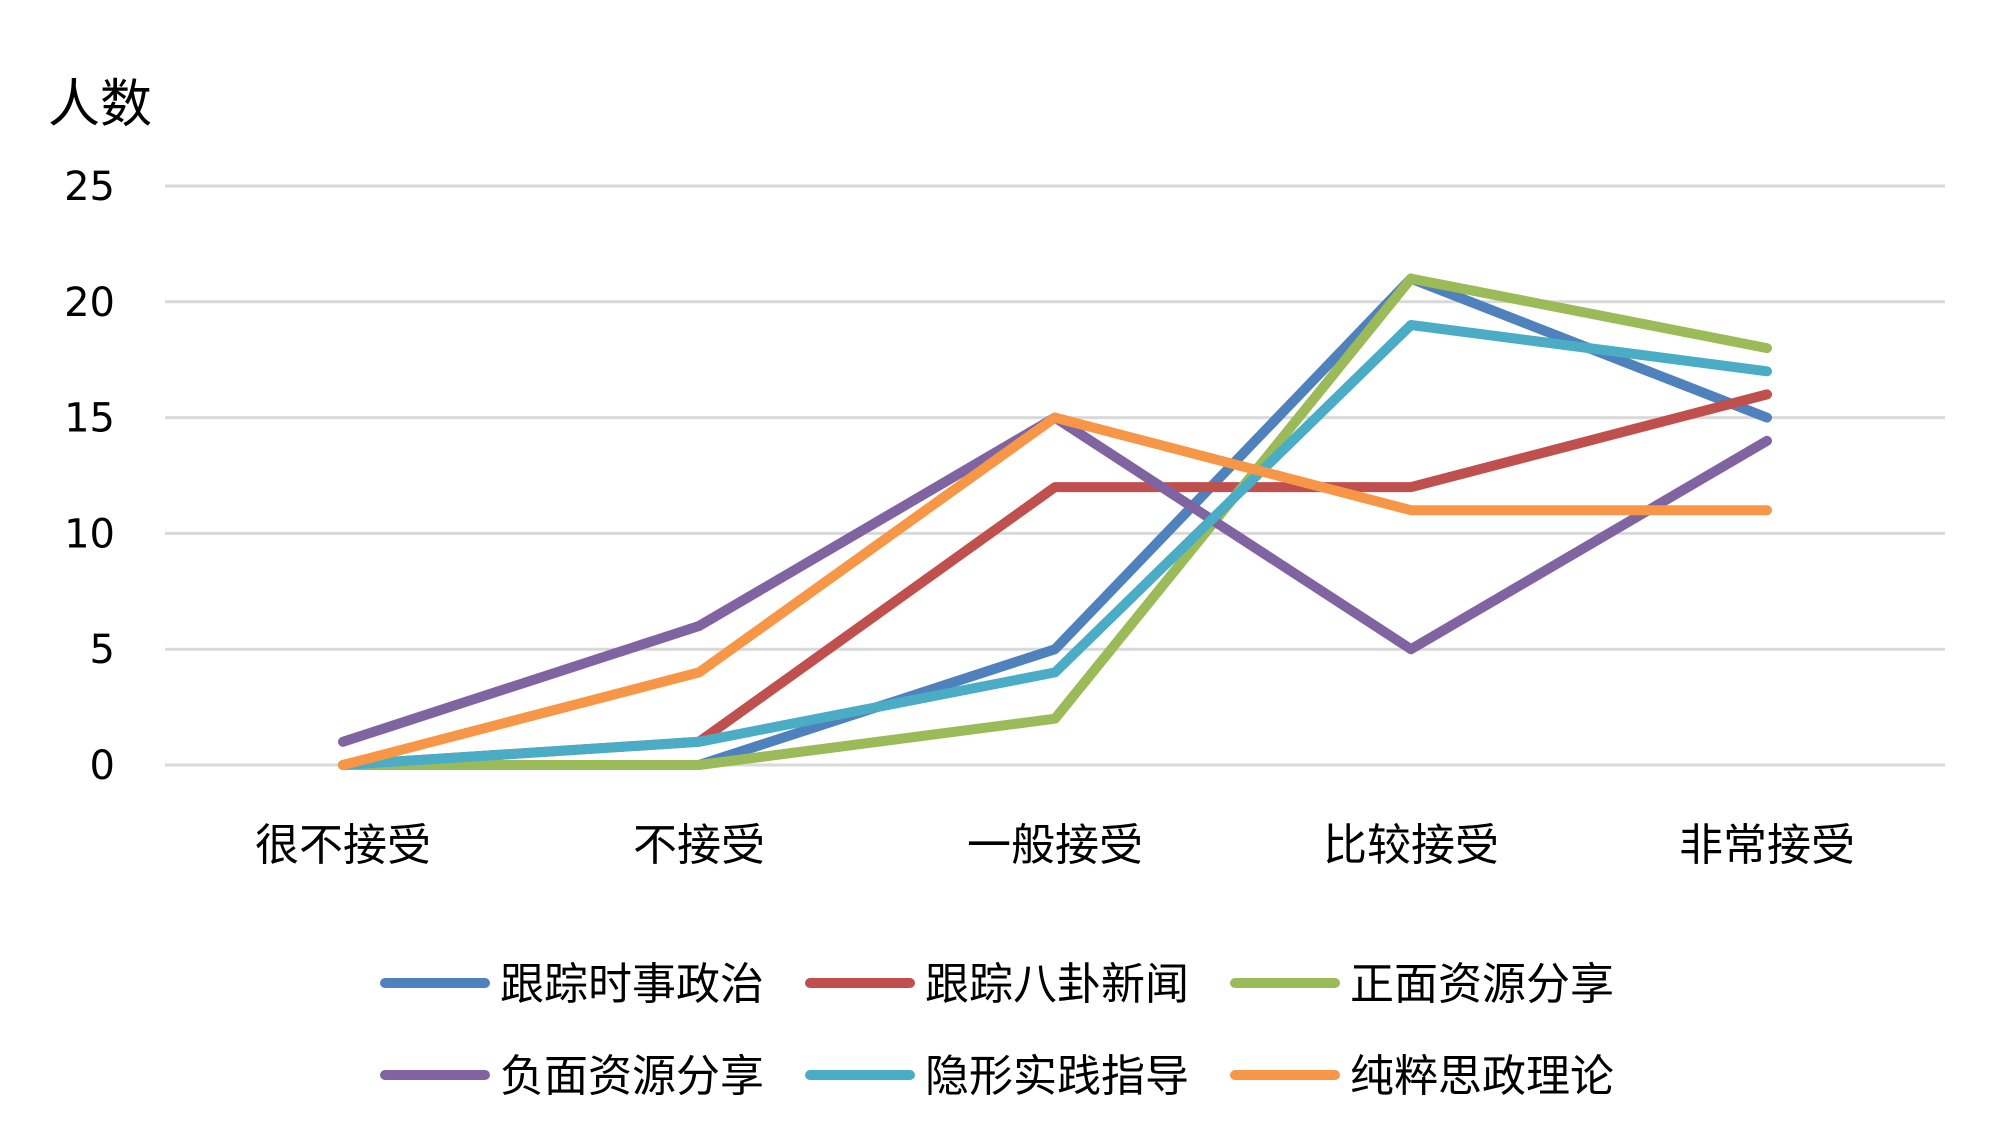 The image size is (2000, 1145). What do you see at coordinates (89, 534) in the screenshot?
I see `y-tick-label: 10` at bounding box center [89, 534].